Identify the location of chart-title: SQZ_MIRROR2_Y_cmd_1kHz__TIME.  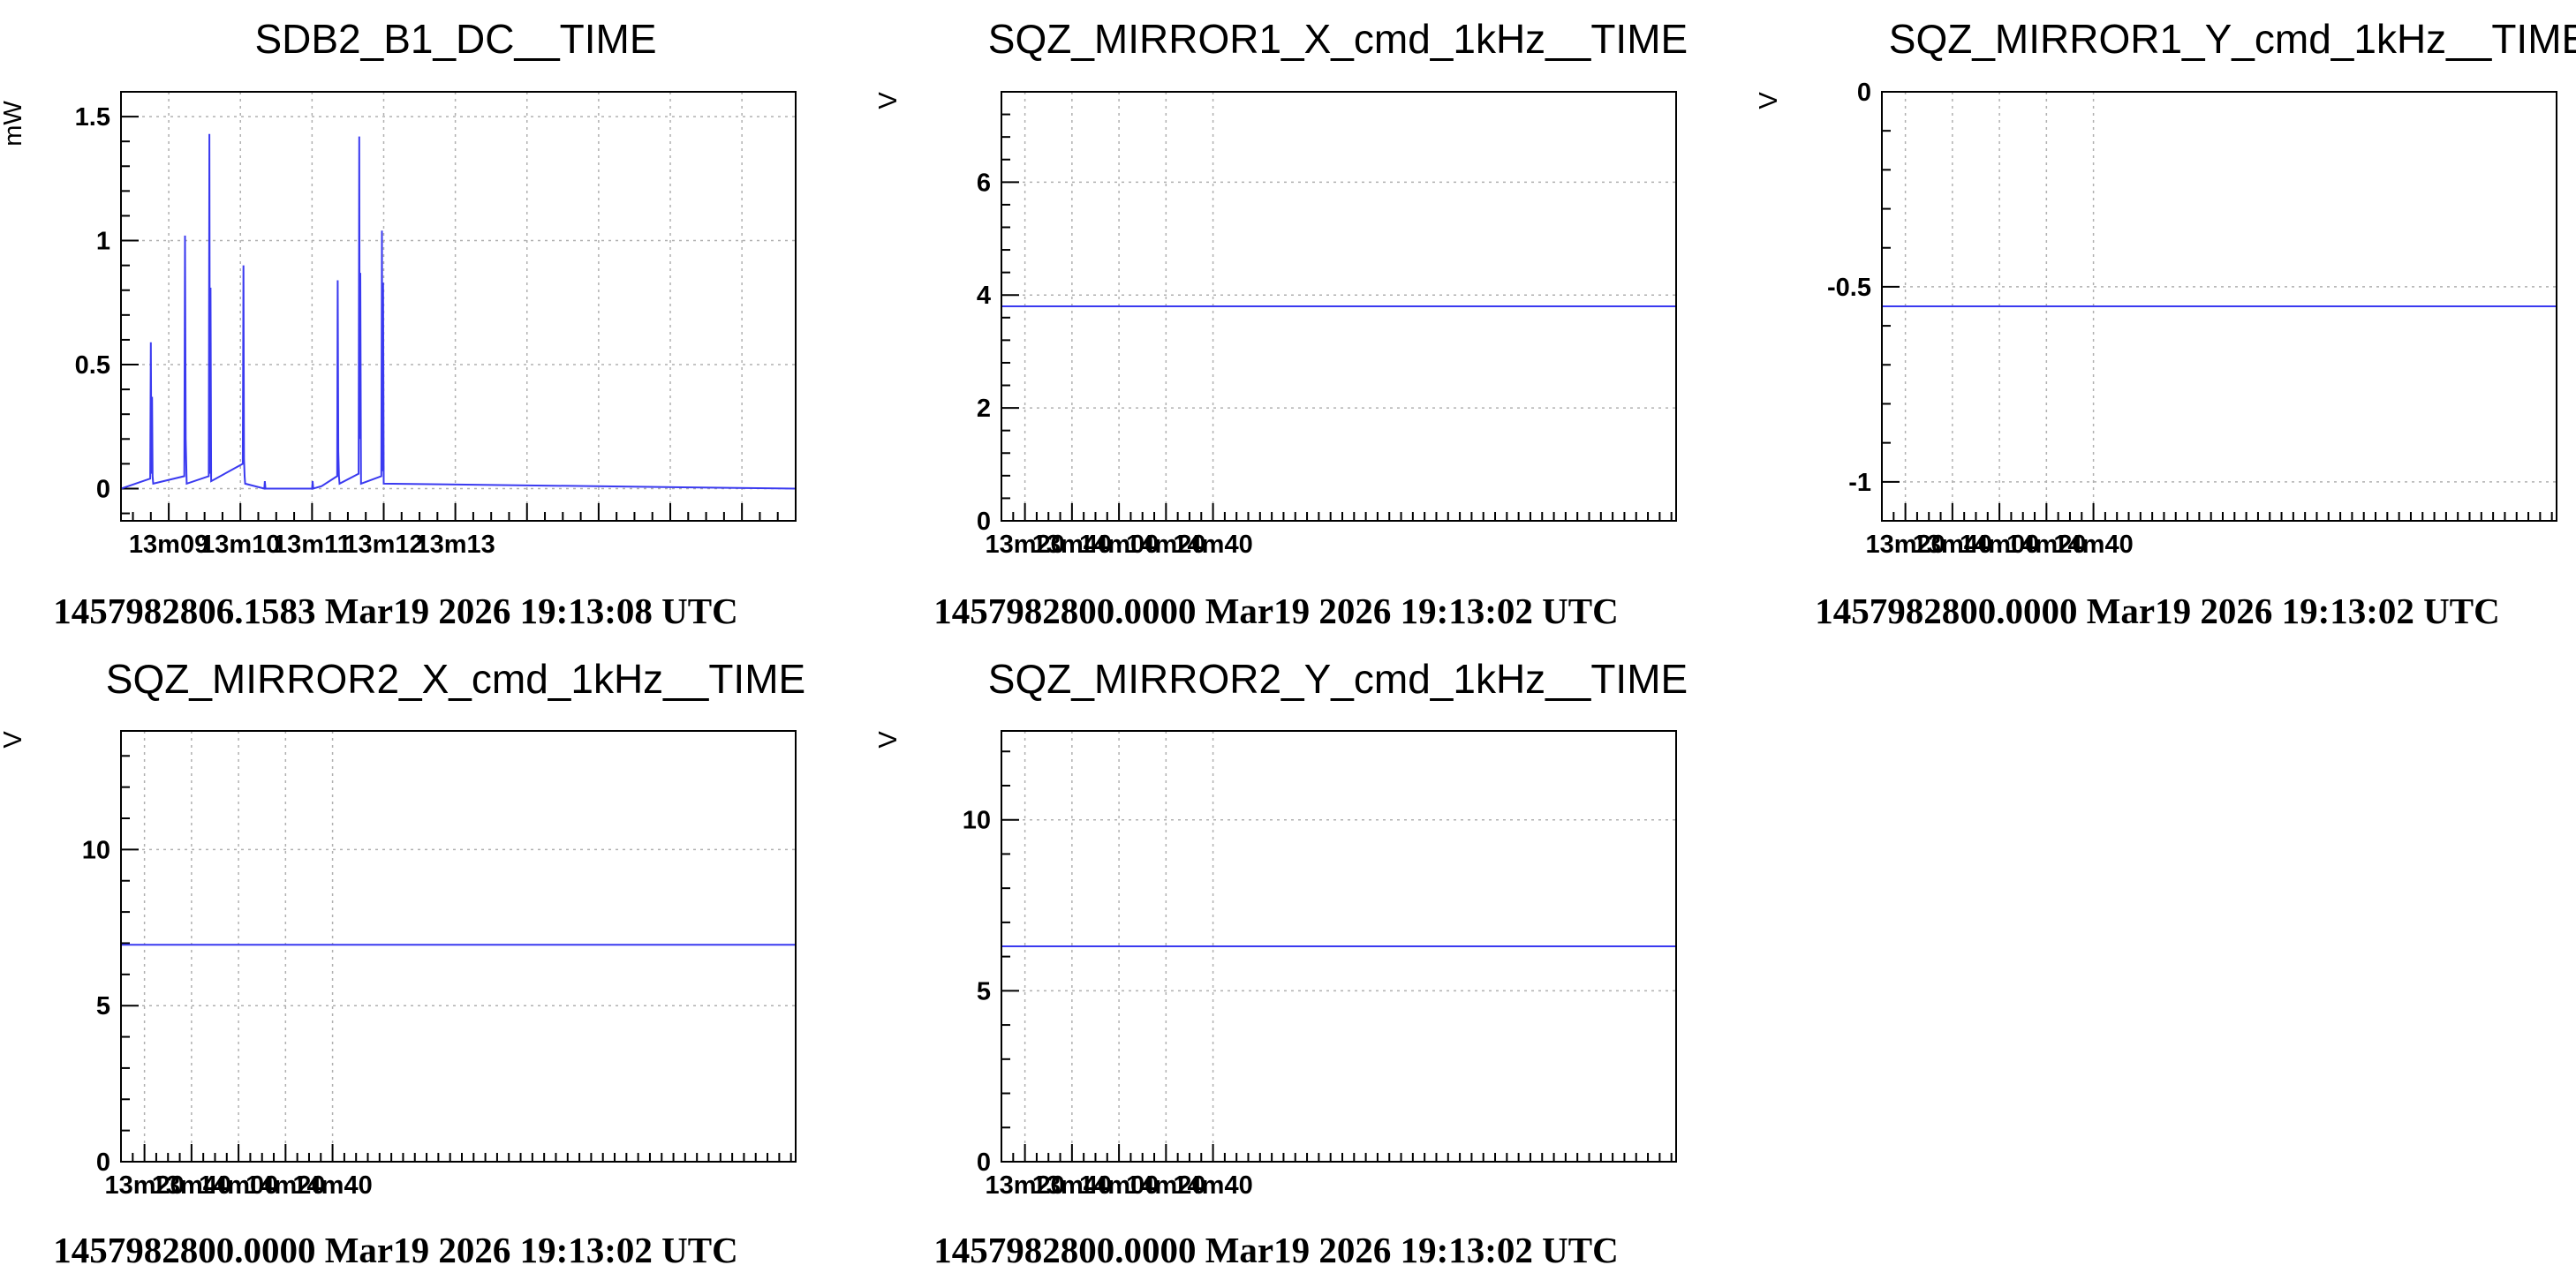
(1338, 679).